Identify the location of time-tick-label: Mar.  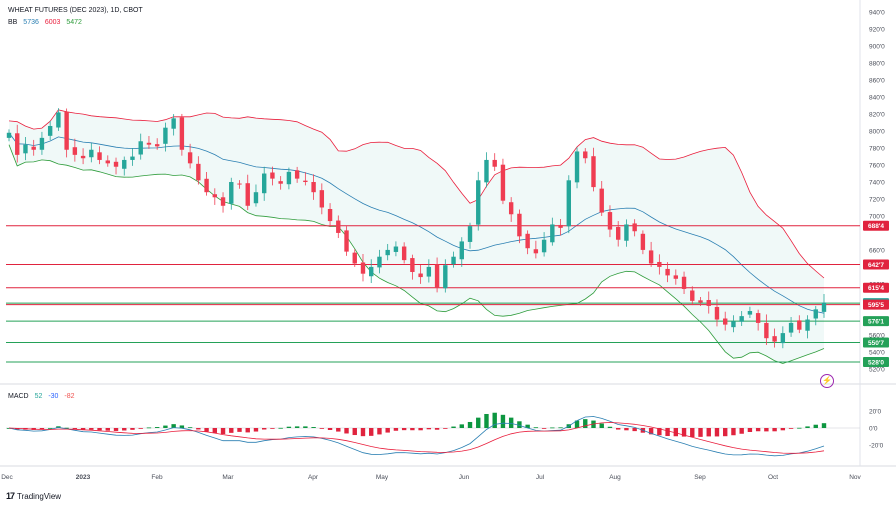
(228, 477).